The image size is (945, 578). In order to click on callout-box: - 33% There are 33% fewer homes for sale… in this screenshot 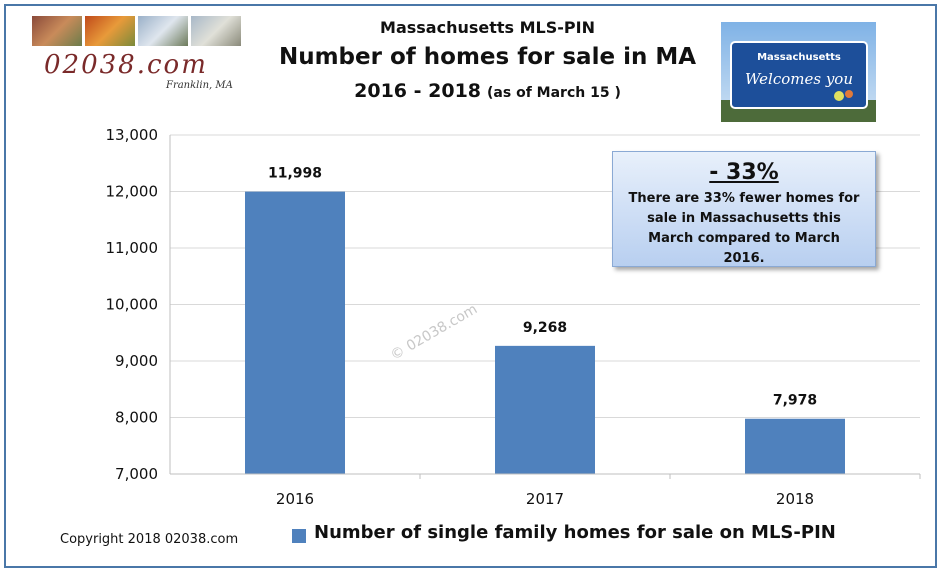, I will do `click(744, 209)`.